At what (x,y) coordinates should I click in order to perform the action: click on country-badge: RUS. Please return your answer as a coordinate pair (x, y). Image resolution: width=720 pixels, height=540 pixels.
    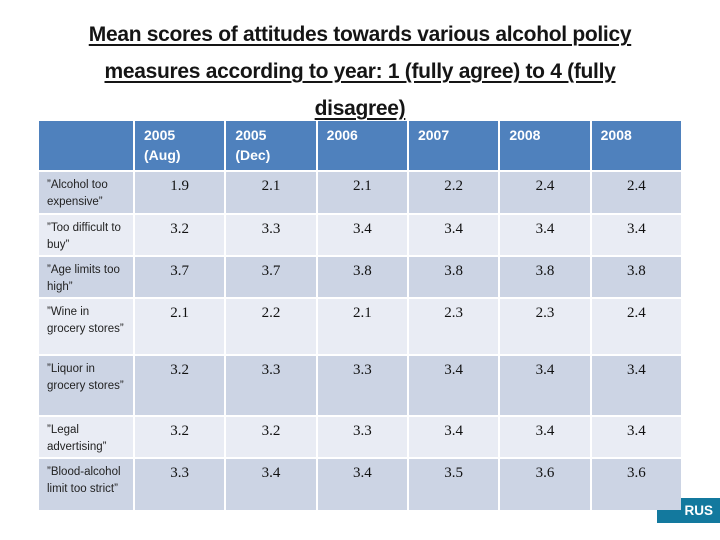
    Looking at the image, I should click on (688, 510).